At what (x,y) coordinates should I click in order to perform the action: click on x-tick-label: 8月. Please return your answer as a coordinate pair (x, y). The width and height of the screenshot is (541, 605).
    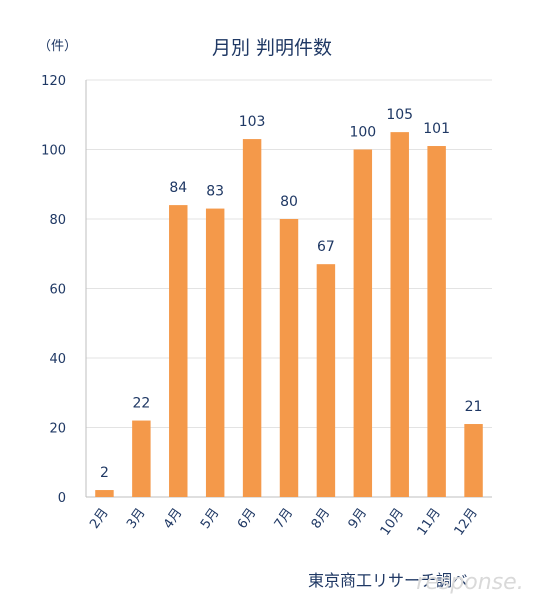
    Looking at the image, I should click on (321, 519).